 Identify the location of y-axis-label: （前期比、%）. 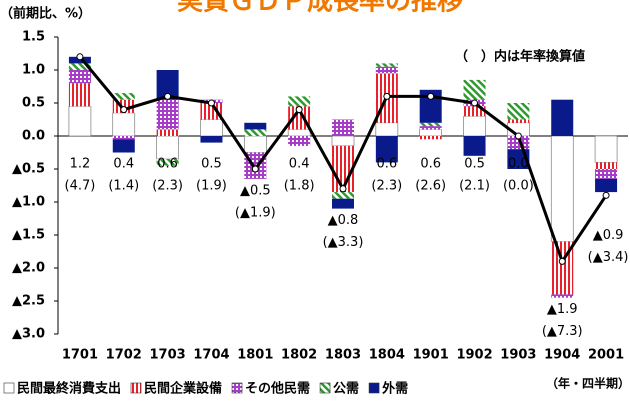
(45, 14).